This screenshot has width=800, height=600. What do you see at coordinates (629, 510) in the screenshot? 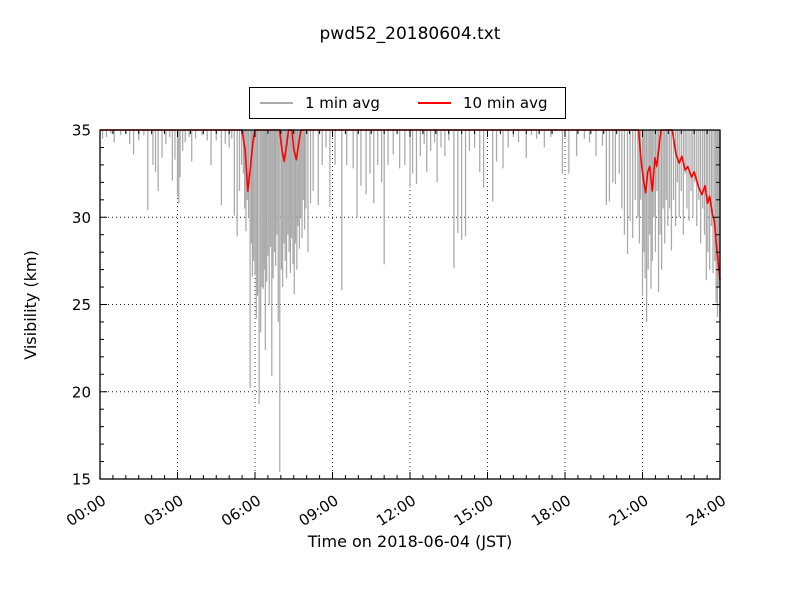
I see `x-tick-label: 21:00` at bounding box center [629, 510].